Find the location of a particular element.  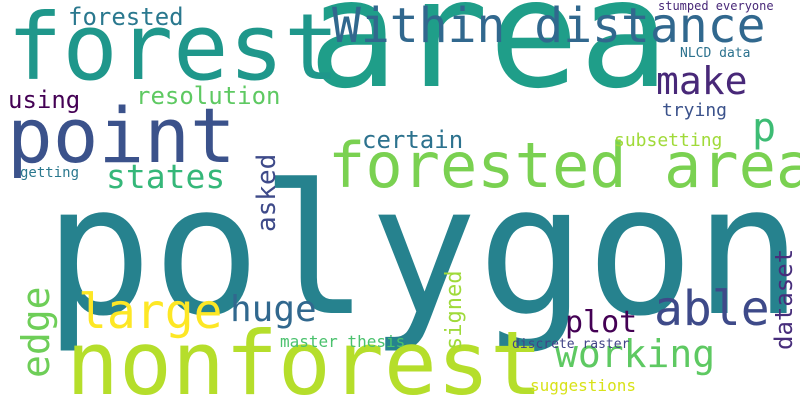

word-getting: getting is located at coordinates (50, 173).